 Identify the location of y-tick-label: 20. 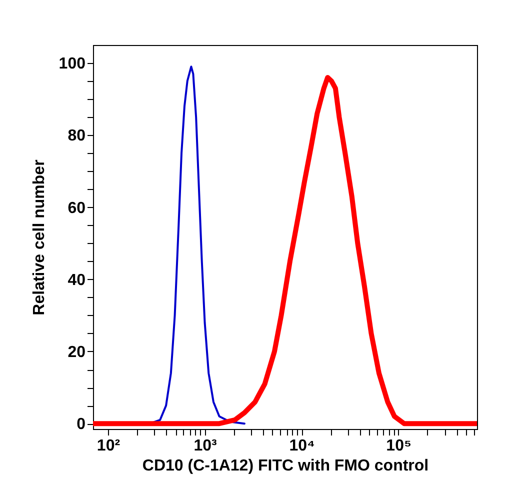
(77, 352).